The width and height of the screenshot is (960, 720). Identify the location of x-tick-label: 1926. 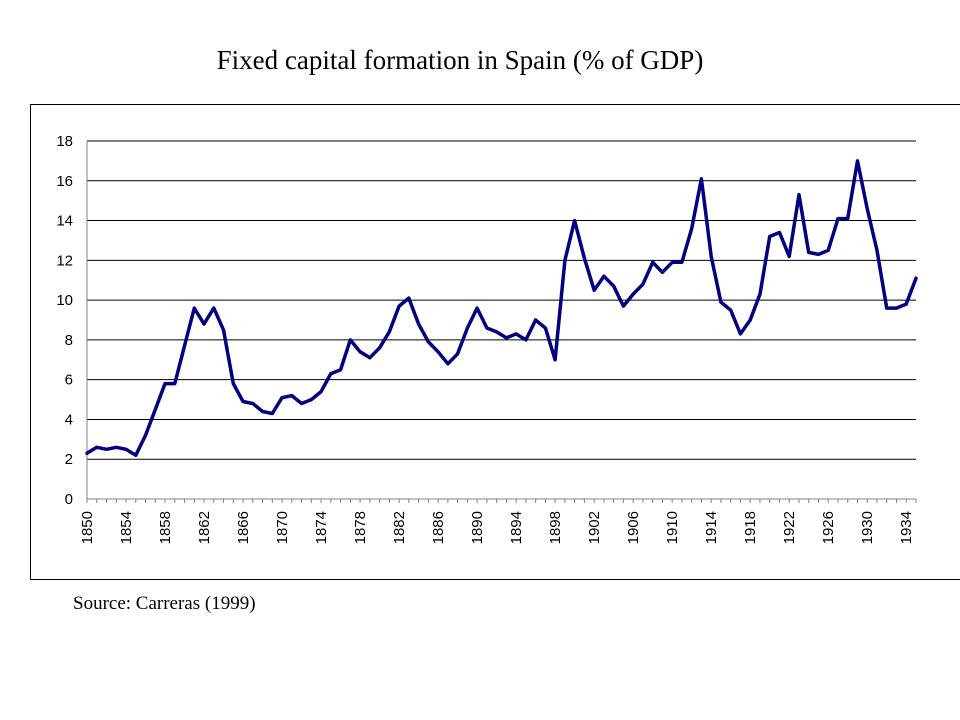
(828, 527).